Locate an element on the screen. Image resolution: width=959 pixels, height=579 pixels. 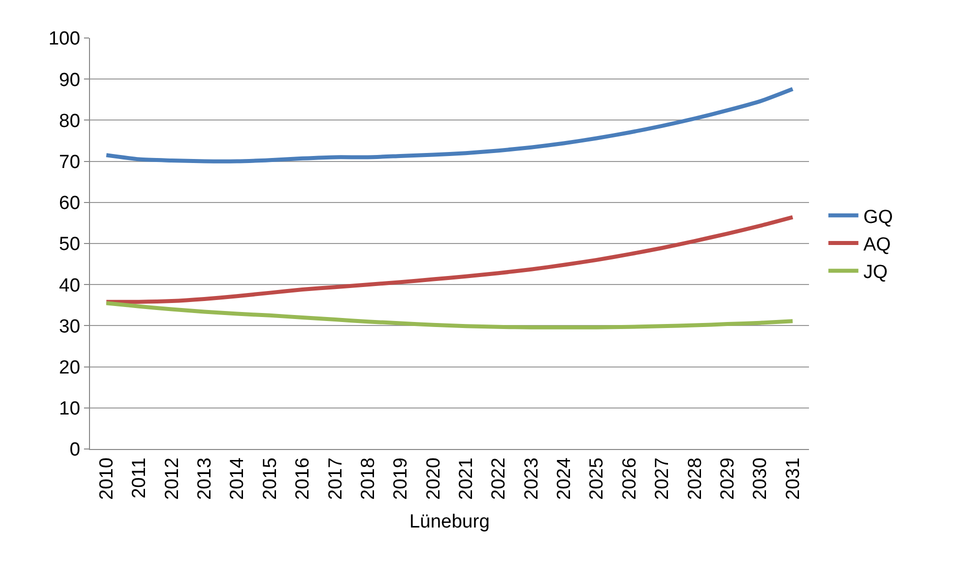
x-tick-label: 2030 is located at coordinates (761, 479).